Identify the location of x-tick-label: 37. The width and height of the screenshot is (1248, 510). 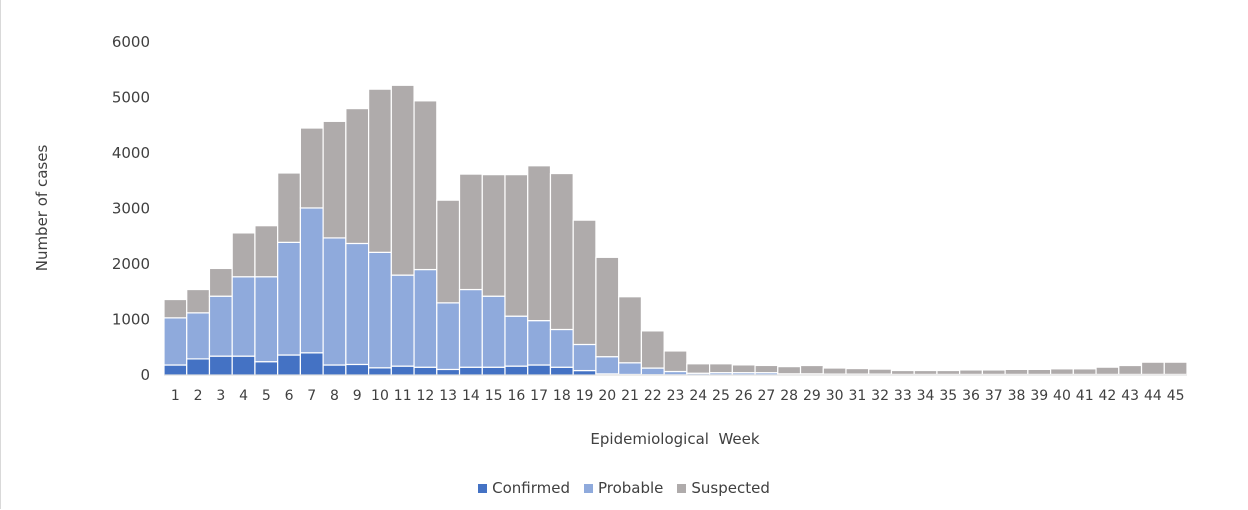
(994, 396).